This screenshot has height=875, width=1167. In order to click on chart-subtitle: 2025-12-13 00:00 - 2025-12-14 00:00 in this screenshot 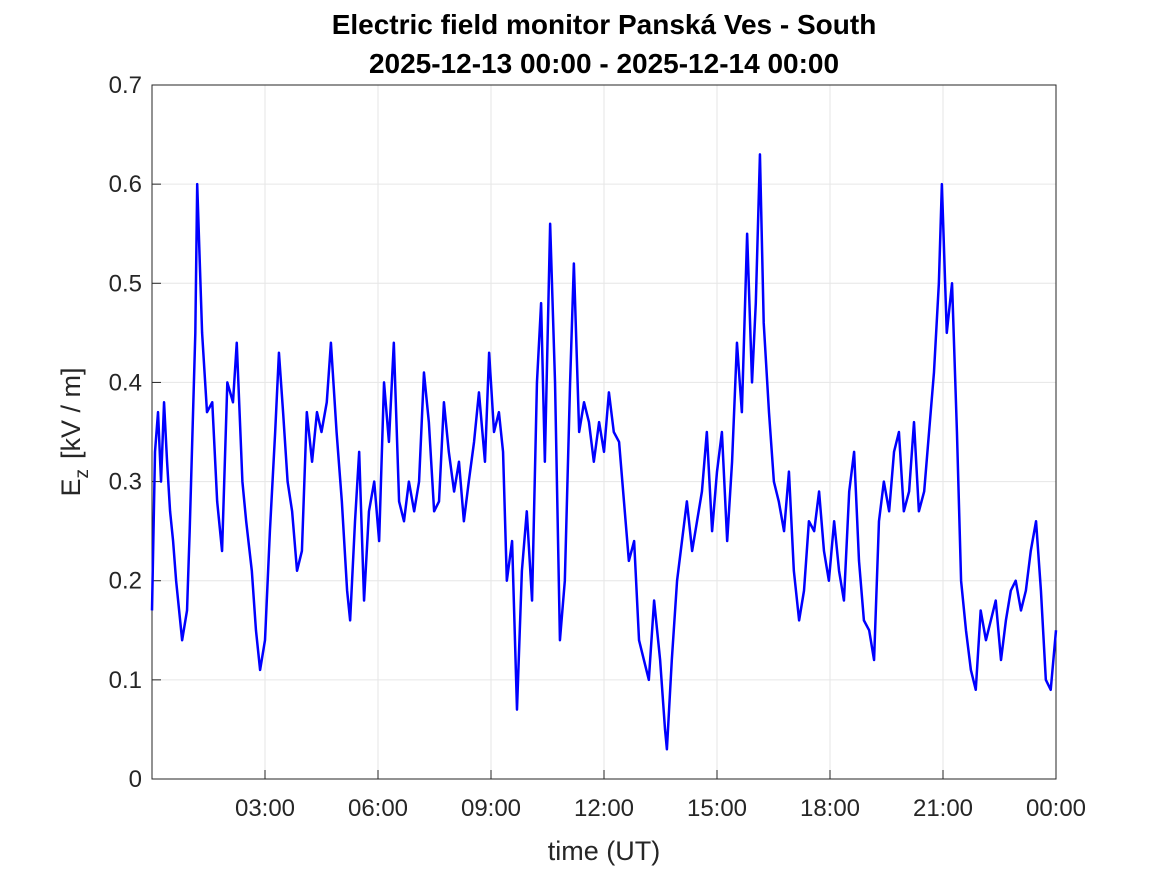, I will do `click(604, 63)`.